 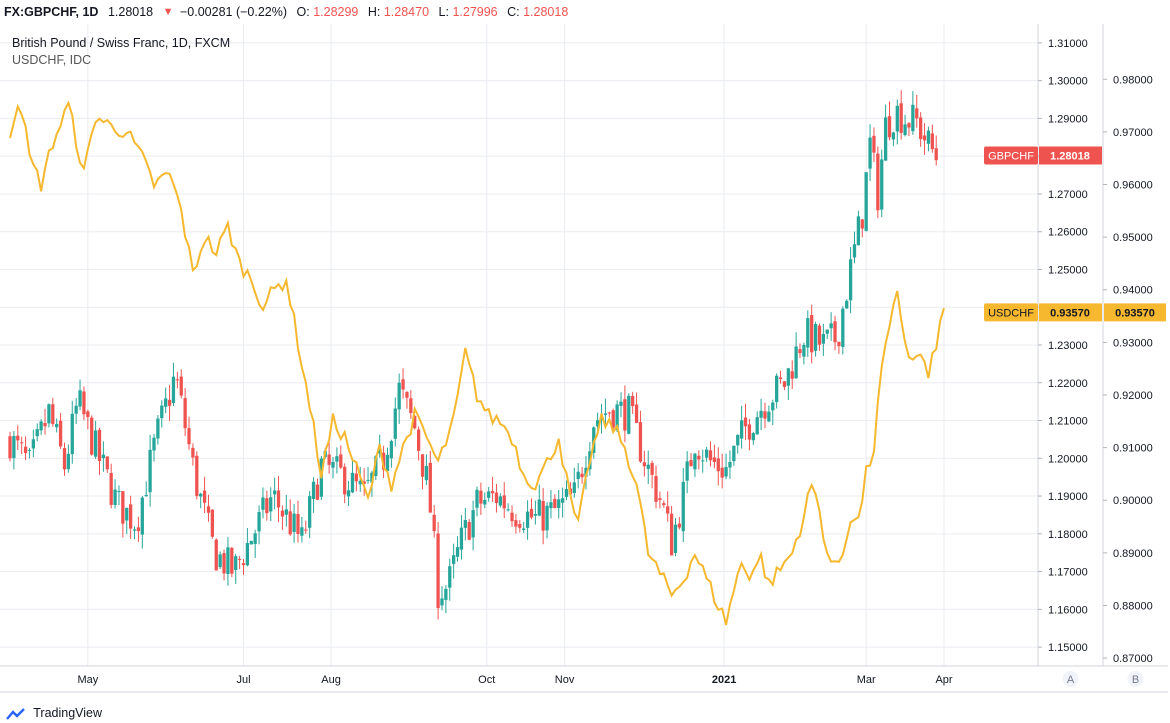 I want to click on x-tick-label: Aug, so click(x=331, y=680).